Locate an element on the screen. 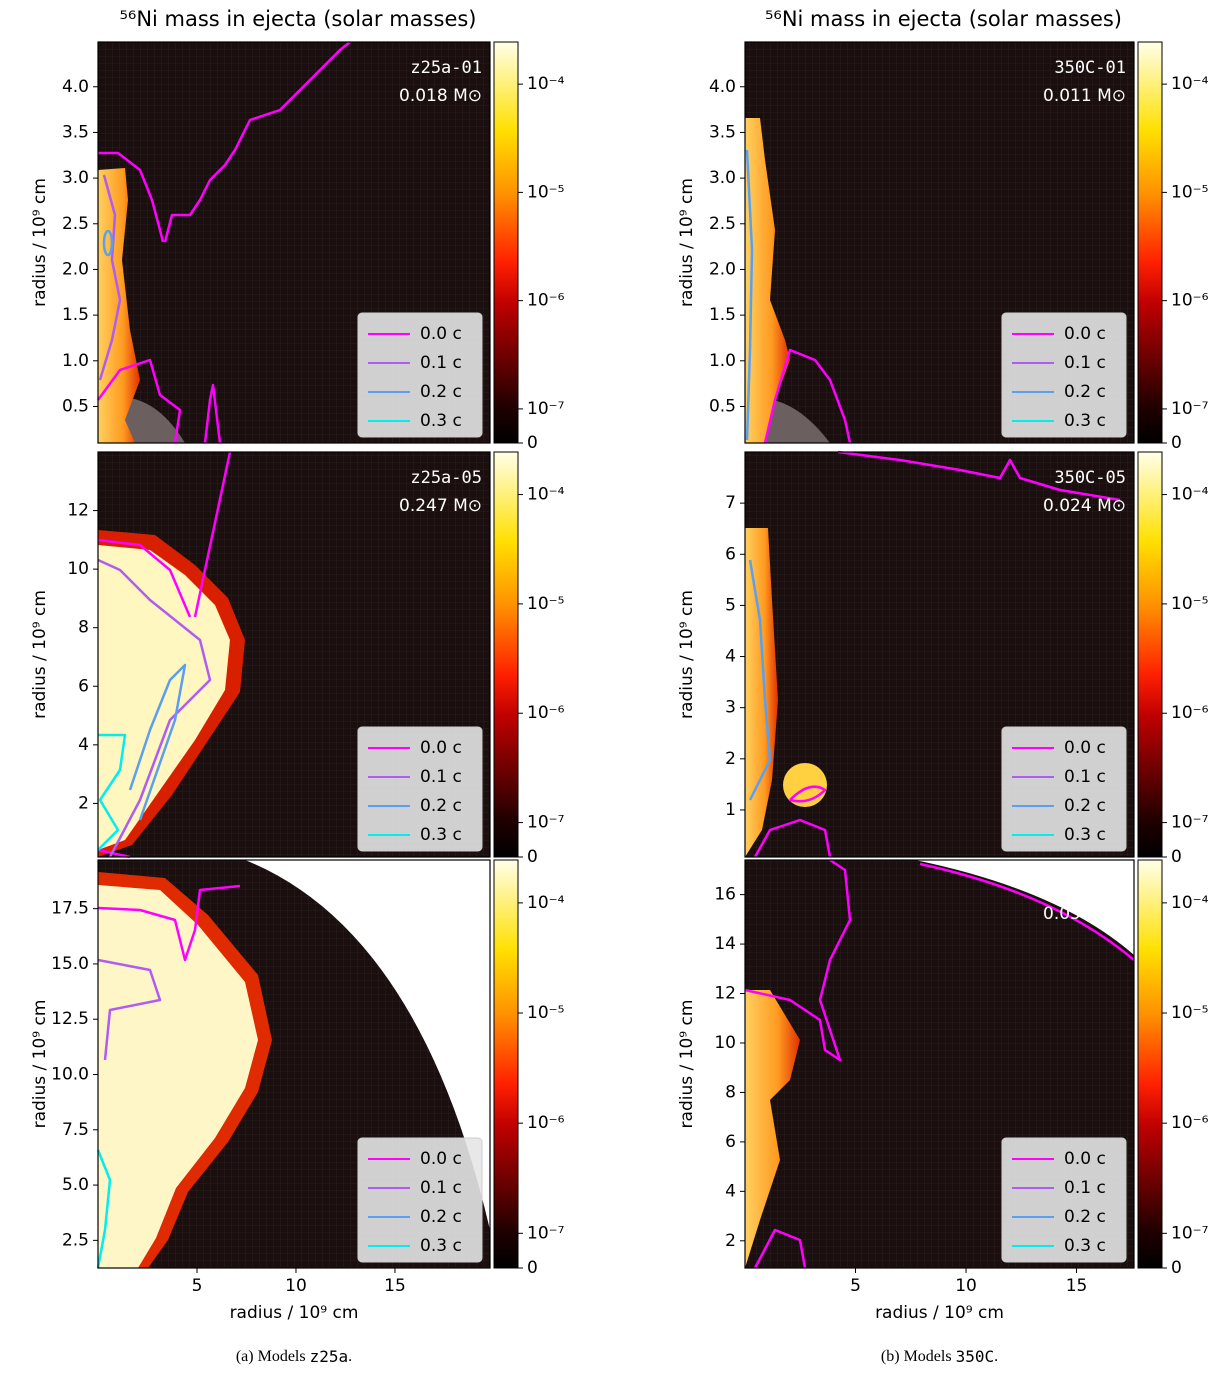  y-tick-label: 4 is located at coordinates (730, 657).